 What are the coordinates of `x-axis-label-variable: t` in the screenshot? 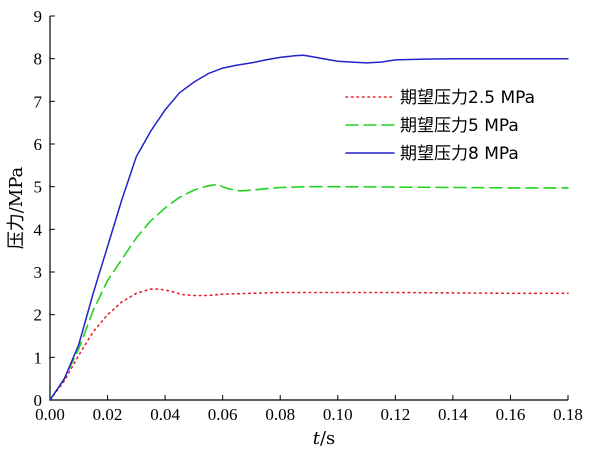 It's located at (317, 438).